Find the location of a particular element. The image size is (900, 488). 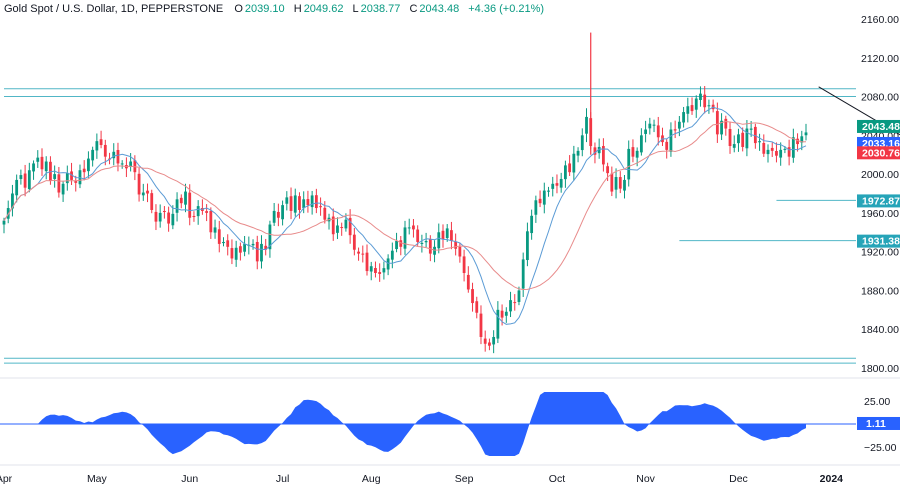

price-tick-label: 1840.00 is located at coordinates (880, 330).